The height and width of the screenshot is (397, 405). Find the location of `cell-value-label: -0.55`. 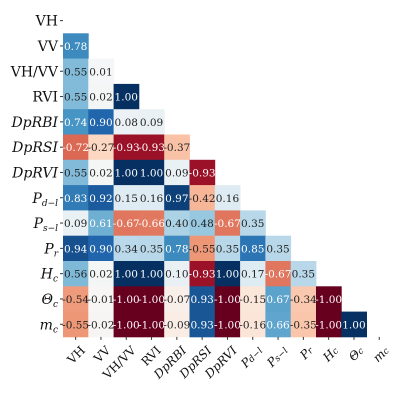

cell-value-label: -0.55 is located at coordinates (75, 325).